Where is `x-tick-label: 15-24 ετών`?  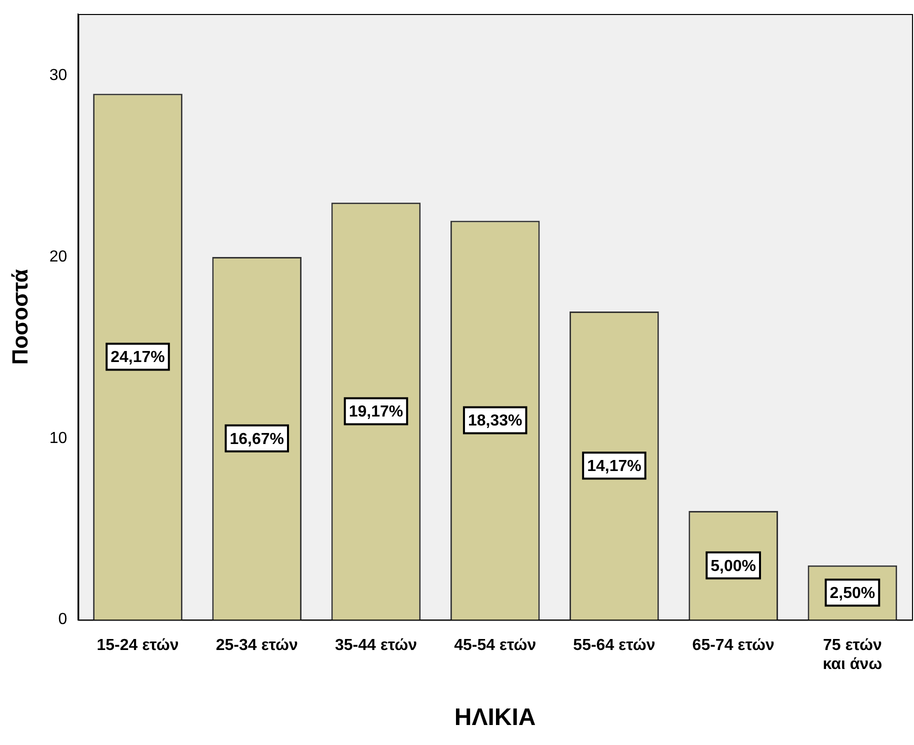 x-tick-label: 15-24 ετών is located at coordinates (137, 645).